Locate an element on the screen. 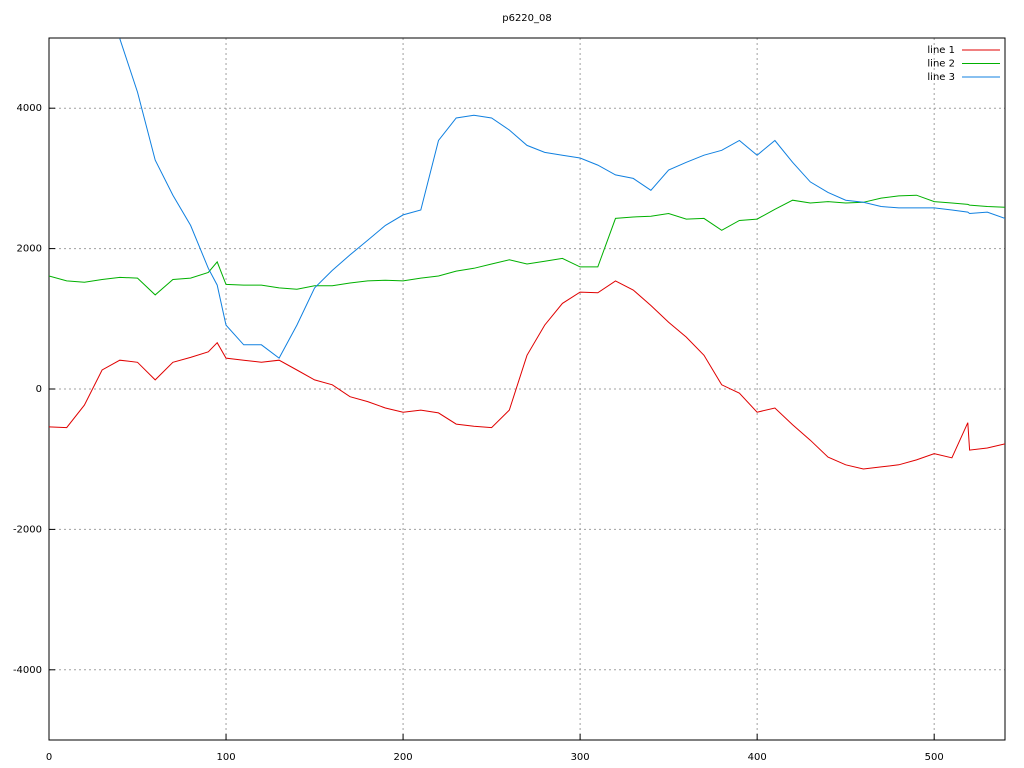 The image size is (1024, 768). y-tick-label: -2000 is located at coordinates (27, 529).